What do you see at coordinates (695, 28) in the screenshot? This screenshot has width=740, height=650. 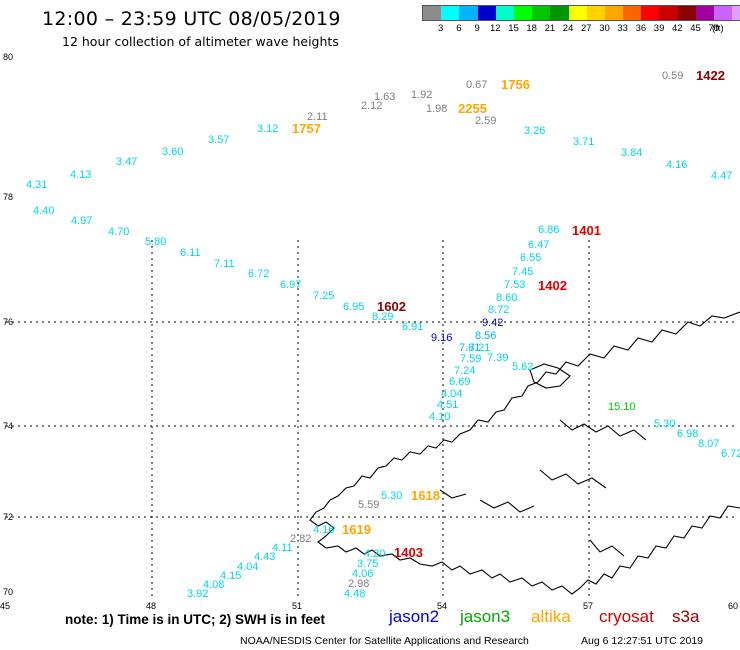 I see `legend-label: 45` at bounding box center [695, 28].